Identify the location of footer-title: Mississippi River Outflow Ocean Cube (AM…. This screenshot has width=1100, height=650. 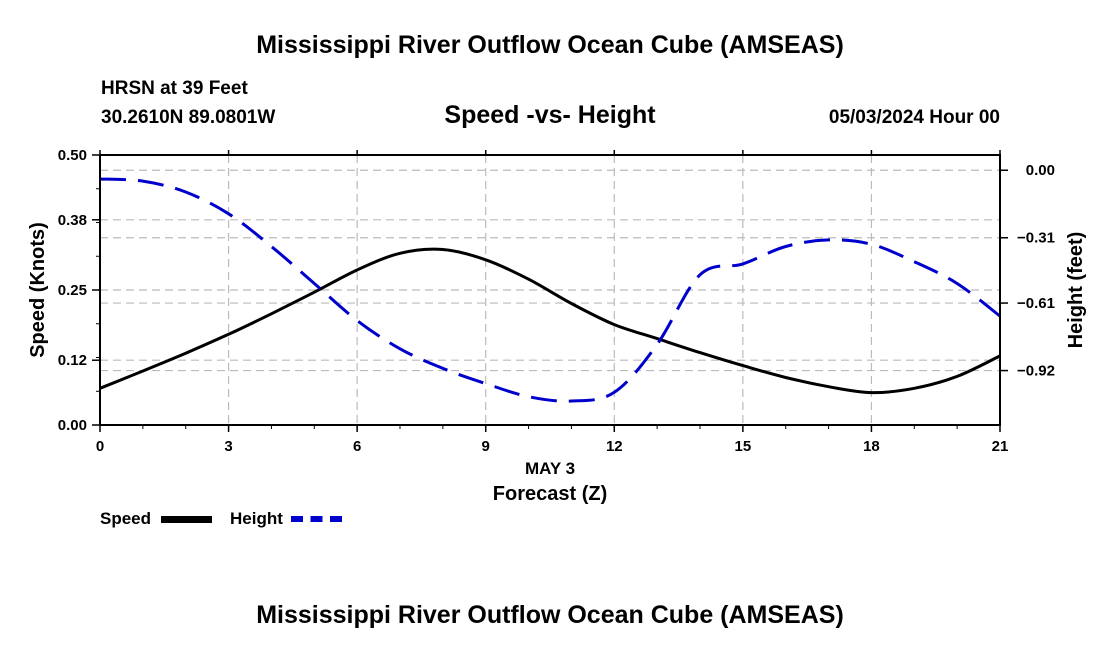
(550, 615).